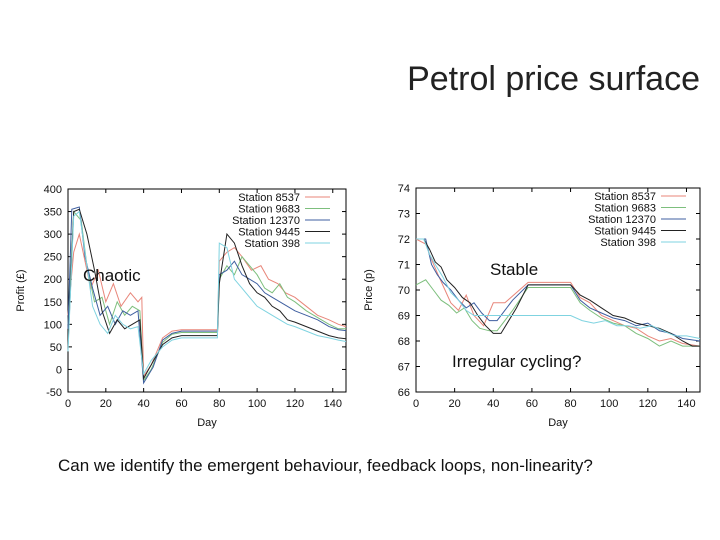  I want to click on y-tick-label: 72, so click(404, 240).